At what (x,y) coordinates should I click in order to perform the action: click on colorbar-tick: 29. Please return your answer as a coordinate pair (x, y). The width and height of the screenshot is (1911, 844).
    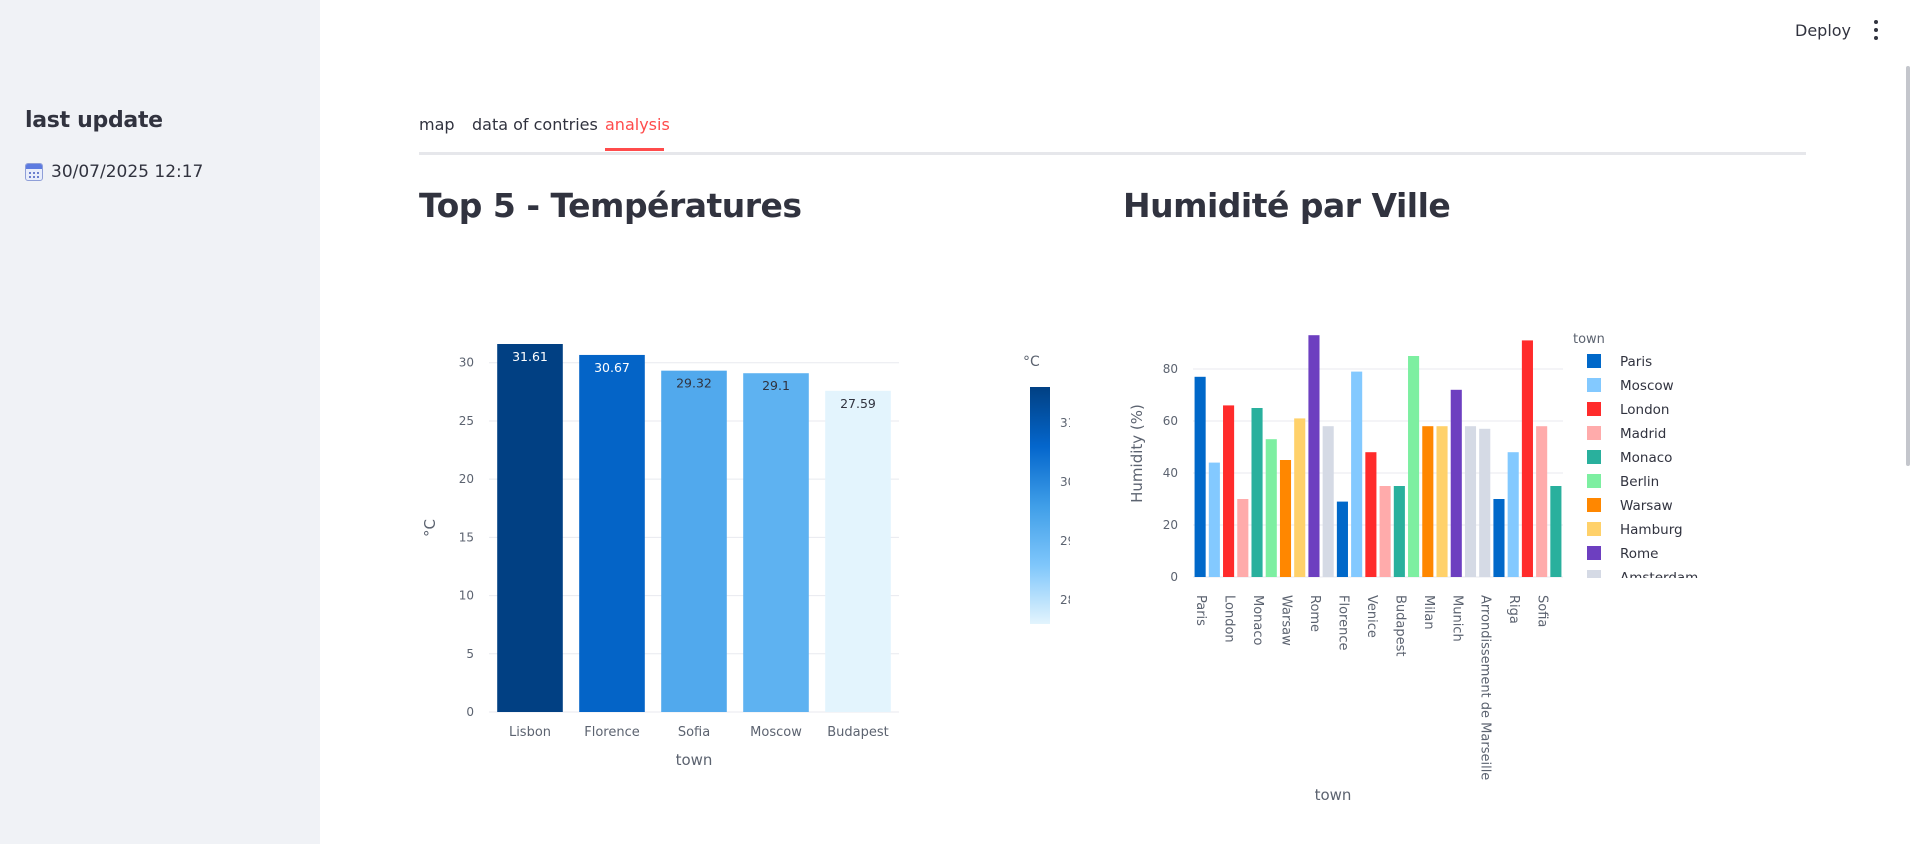
    Looking at the image, I should click on (1065, 541).